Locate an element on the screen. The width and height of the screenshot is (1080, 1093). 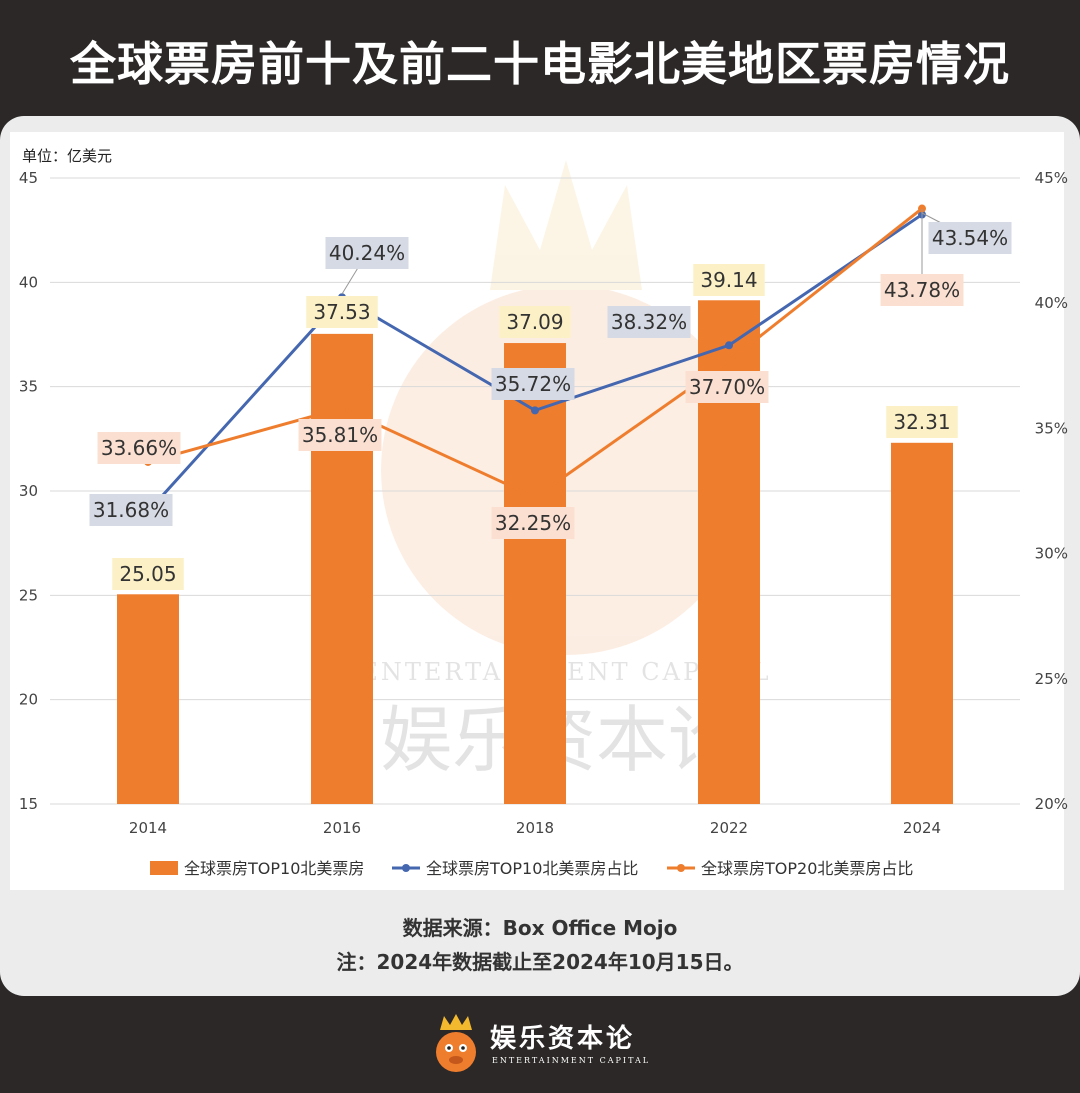
y-left-tick-label: 45 is located at coordinates (28, 178).